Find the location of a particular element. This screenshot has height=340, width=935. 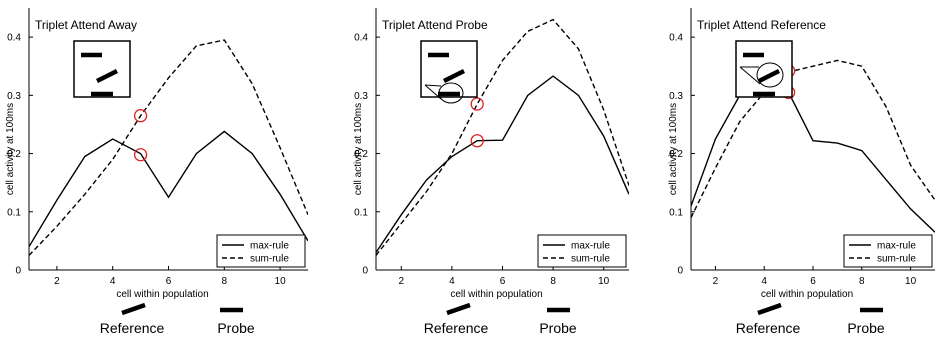

series-line-sum-rule is located at coordinates (813, 138).